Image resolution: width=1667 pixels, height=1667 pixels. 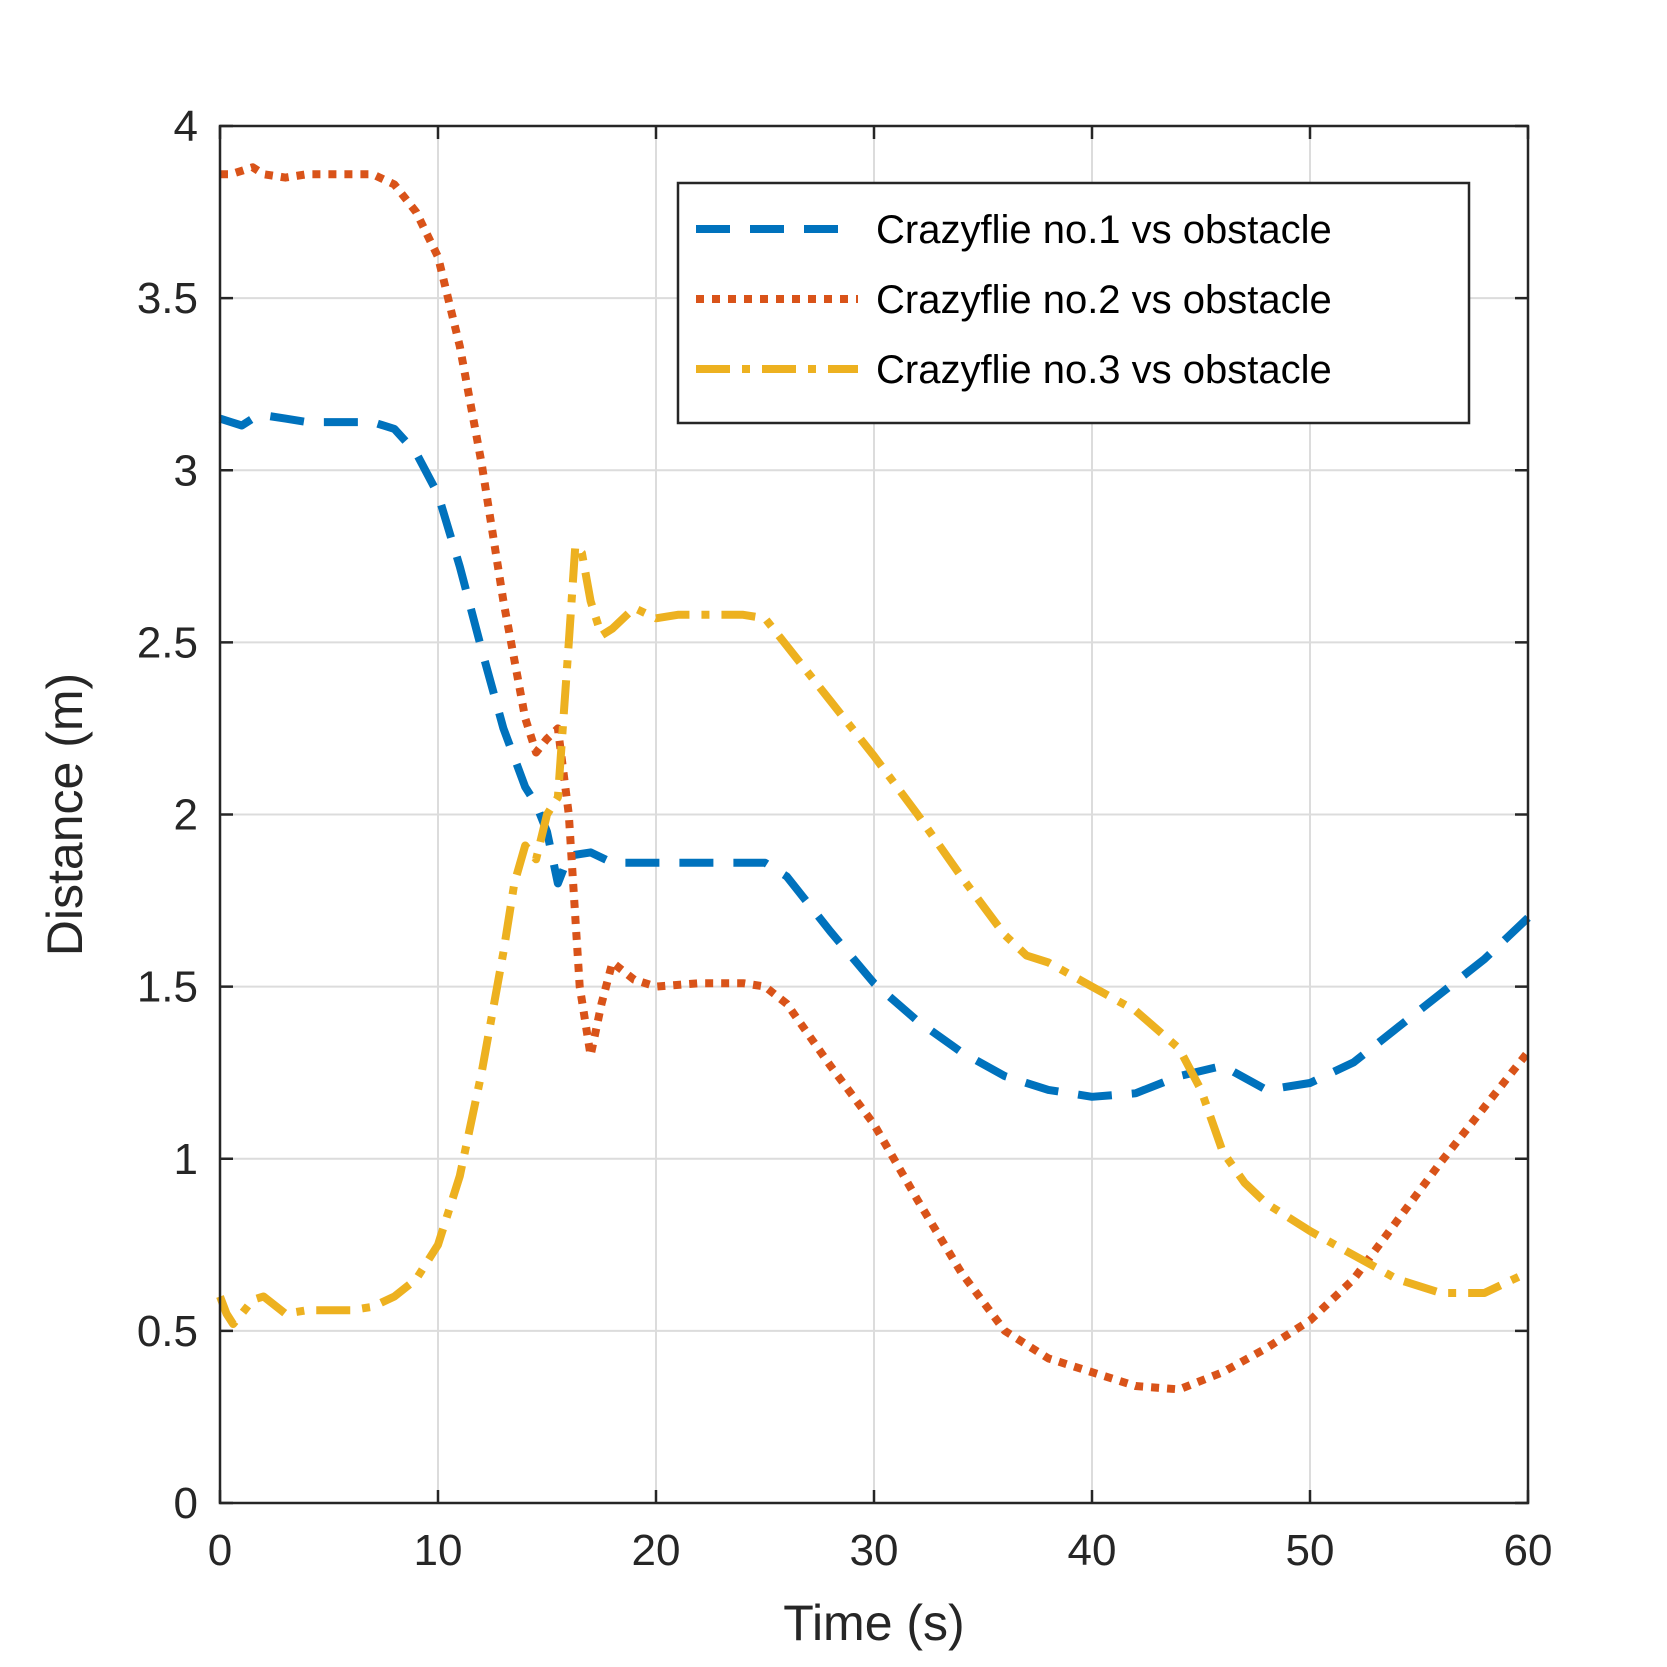 I want to click on y-tick-label: 1, so click(x=186, y=1159).